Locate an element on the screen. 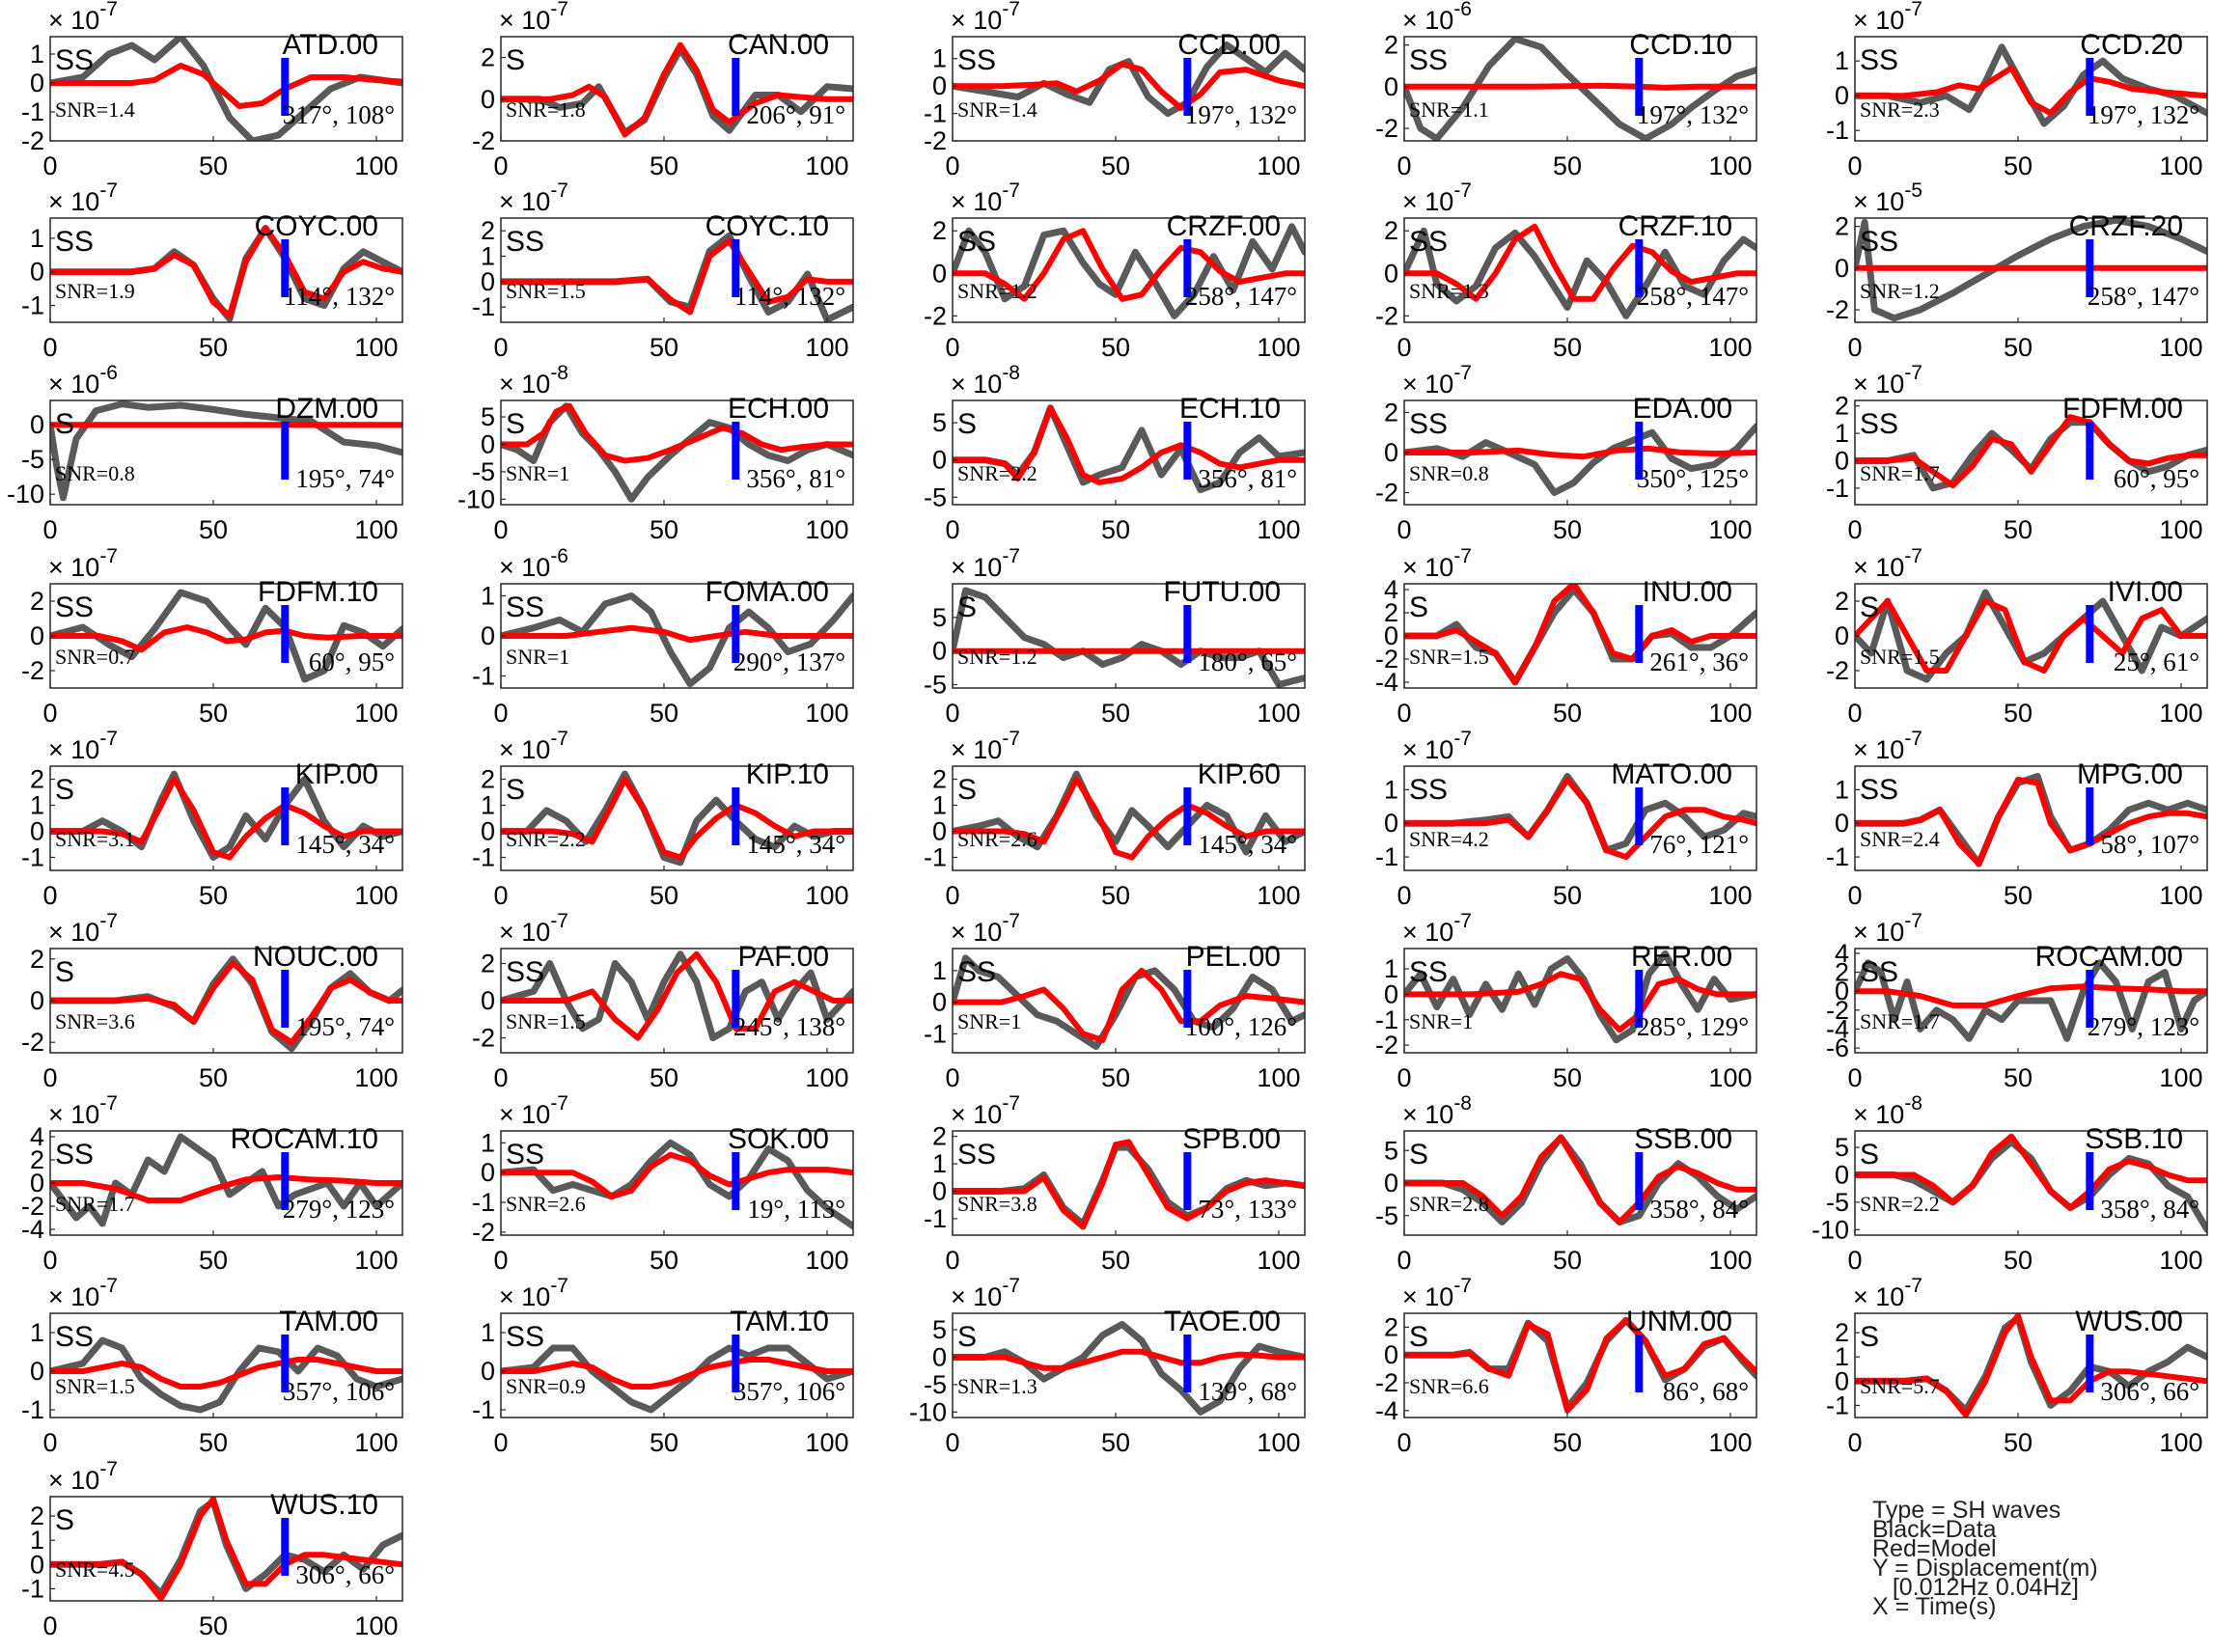  station-label: FDFM.00 is located at coordinates (2122, 409).